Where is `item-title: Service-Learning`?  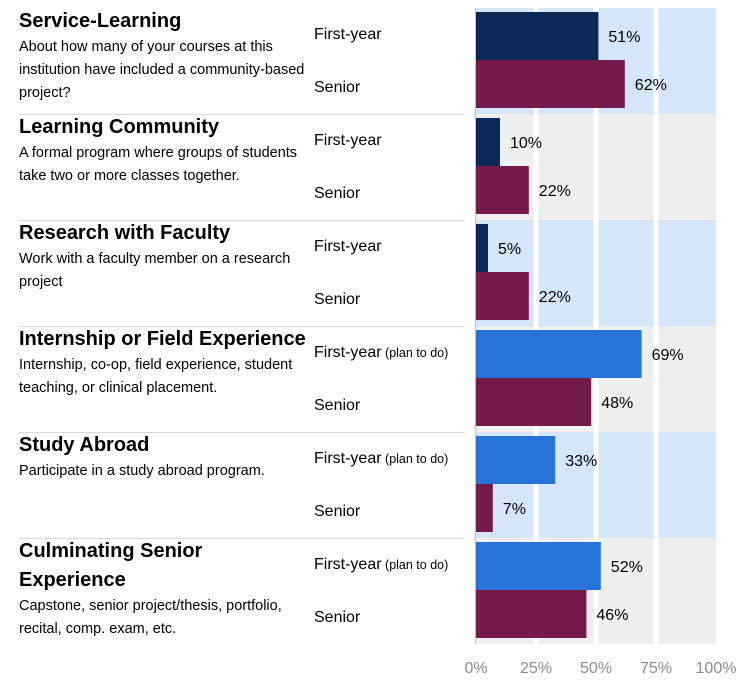 item-title: Service-Learning is located at coordinates (100, 21).